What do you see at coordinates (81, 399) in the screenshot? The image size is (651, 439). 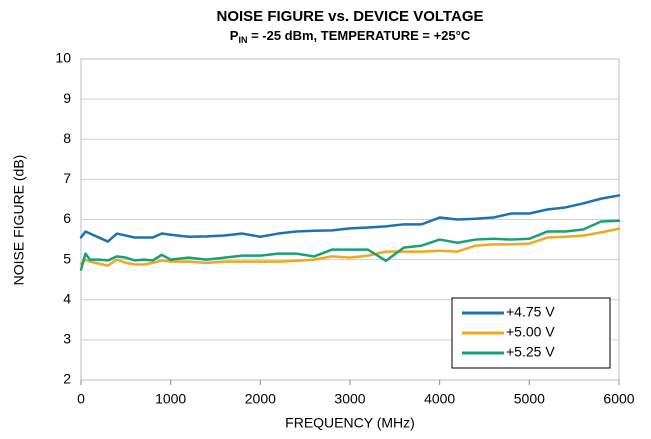 I see `x-tick-label: 0` at bounding box center [81, 399].